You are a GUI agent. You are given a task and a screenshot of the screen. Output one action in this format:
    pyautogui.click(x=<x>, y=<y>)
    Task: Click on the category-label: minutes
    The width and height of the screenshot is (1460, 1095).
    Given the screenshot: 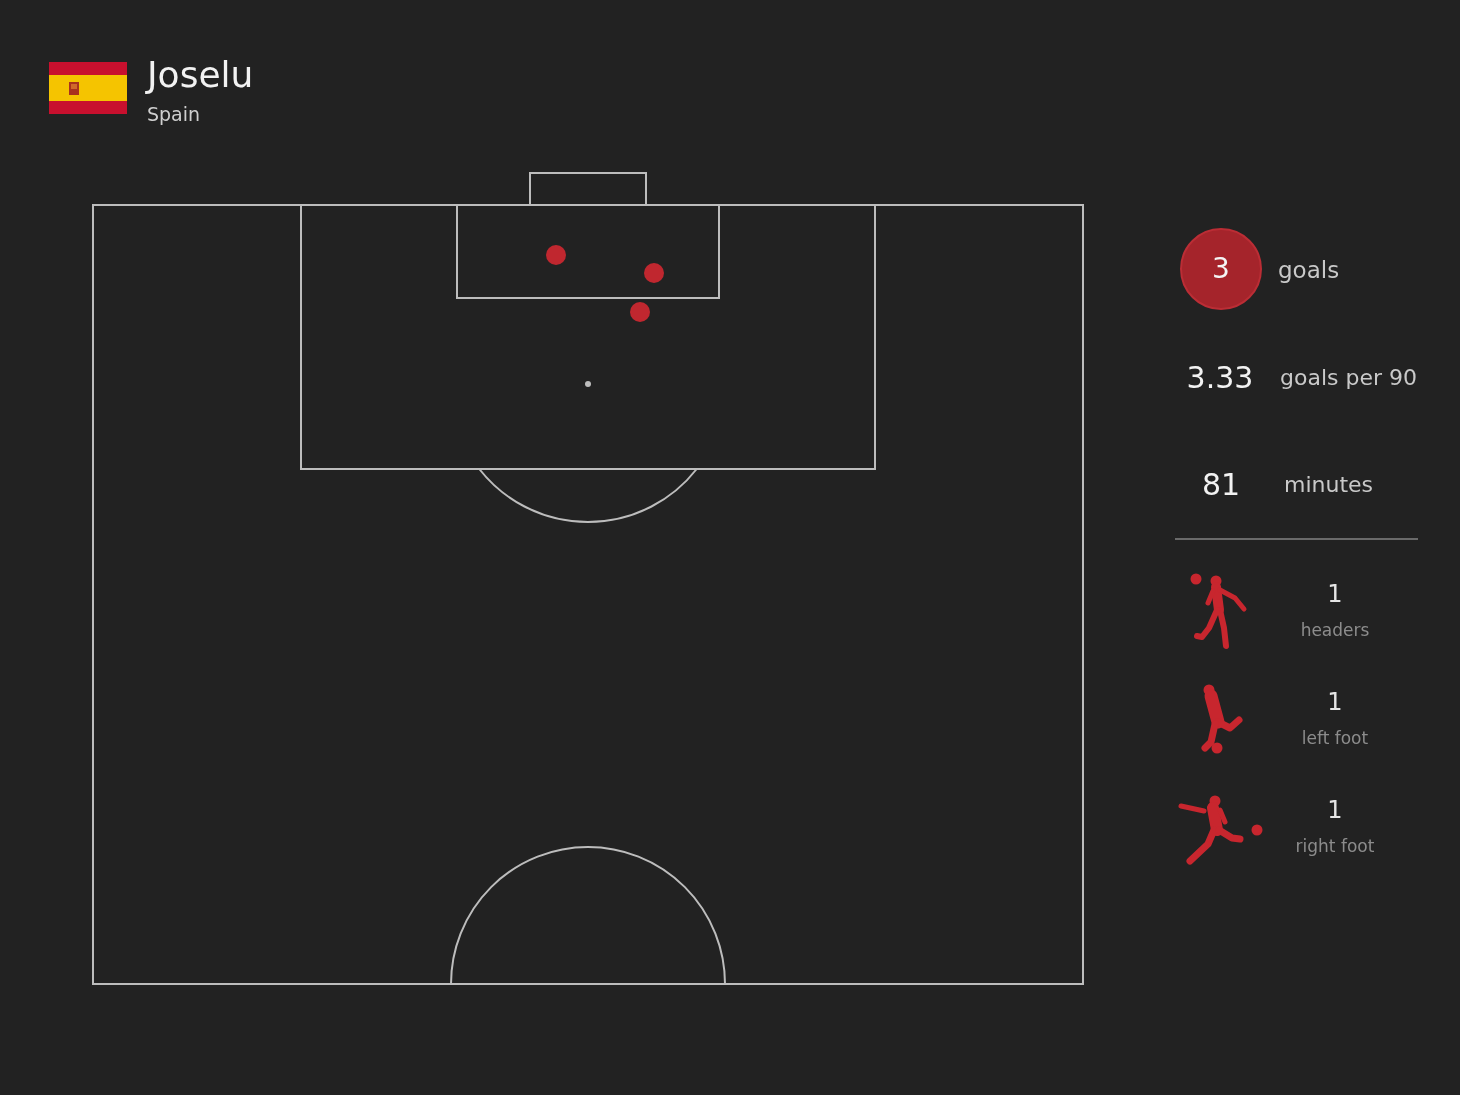 What is the action you would take?
    pyautogui.click(x=1329, y=485)
    